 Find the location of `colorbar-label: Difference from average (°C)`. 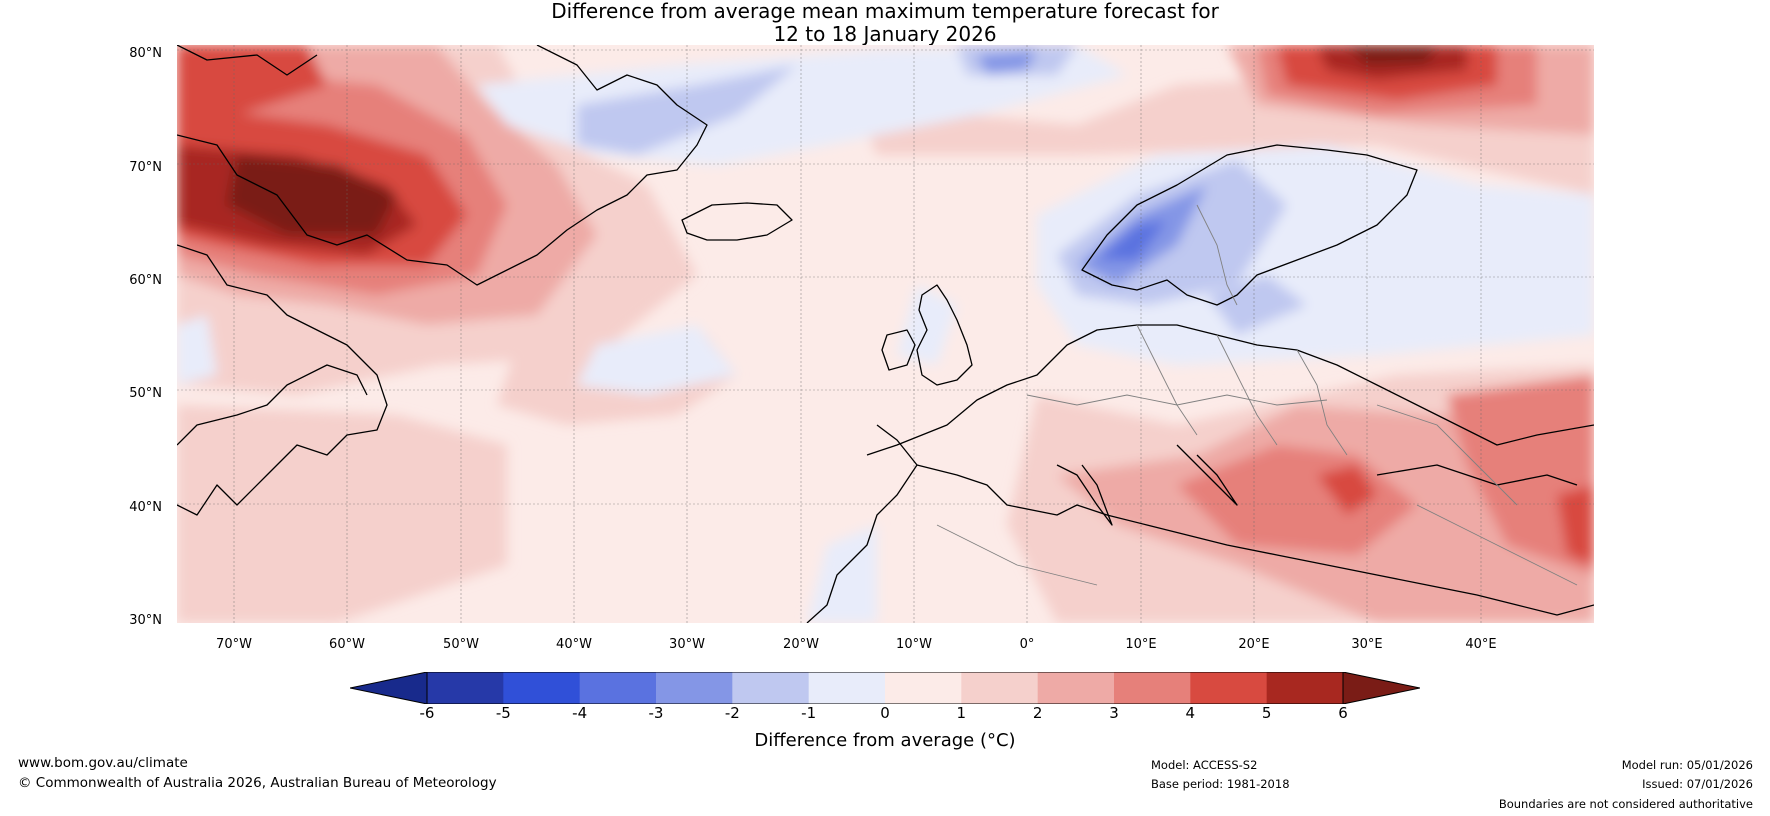

colorbar-label: Difference from average (°C) is located at coordinates (885, 740).